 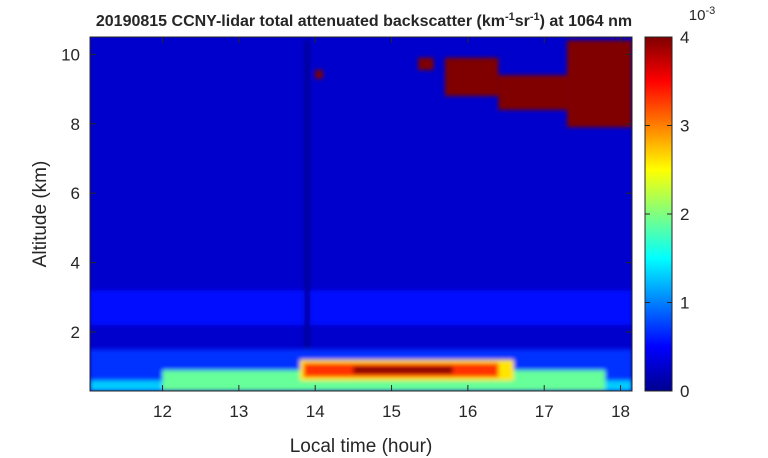 I want to click on colorbar-tick-label: 2, so click(x=684, y=214).